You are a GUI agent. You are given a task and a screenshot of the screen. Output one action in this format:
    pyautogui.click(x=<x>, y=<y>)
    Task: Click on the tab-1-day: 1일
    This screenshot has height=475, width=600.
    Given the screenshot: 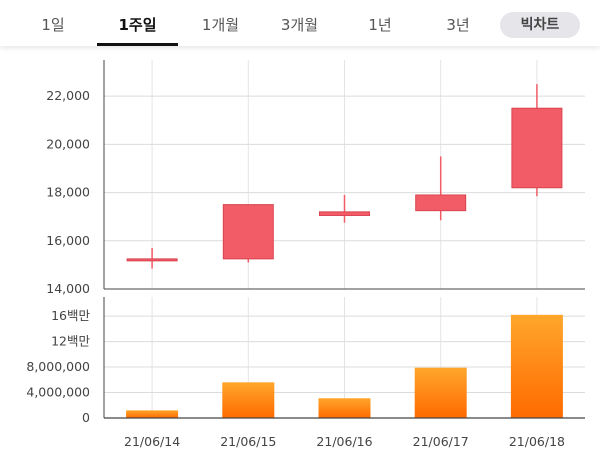 What is the action you would take?
    pyautogui.click(x=53, y=25)
    